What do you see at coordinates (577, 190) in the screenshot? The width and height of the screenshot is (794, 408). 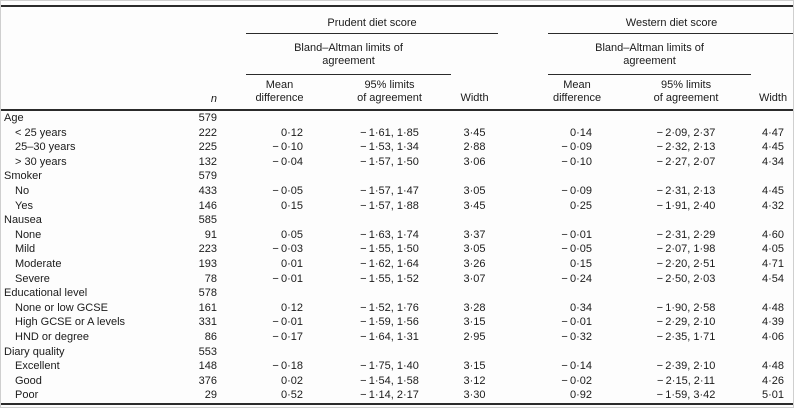 I see `western-mean-difference: − 0·09` at bounding box center [577, 190].